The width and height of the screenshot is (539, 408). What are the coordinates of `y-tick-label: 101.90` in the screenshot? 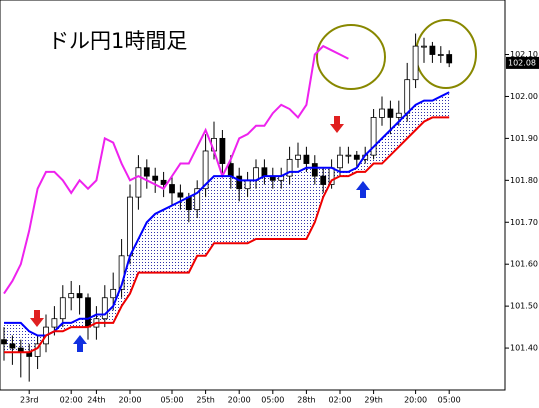 It's located at (524, 138).